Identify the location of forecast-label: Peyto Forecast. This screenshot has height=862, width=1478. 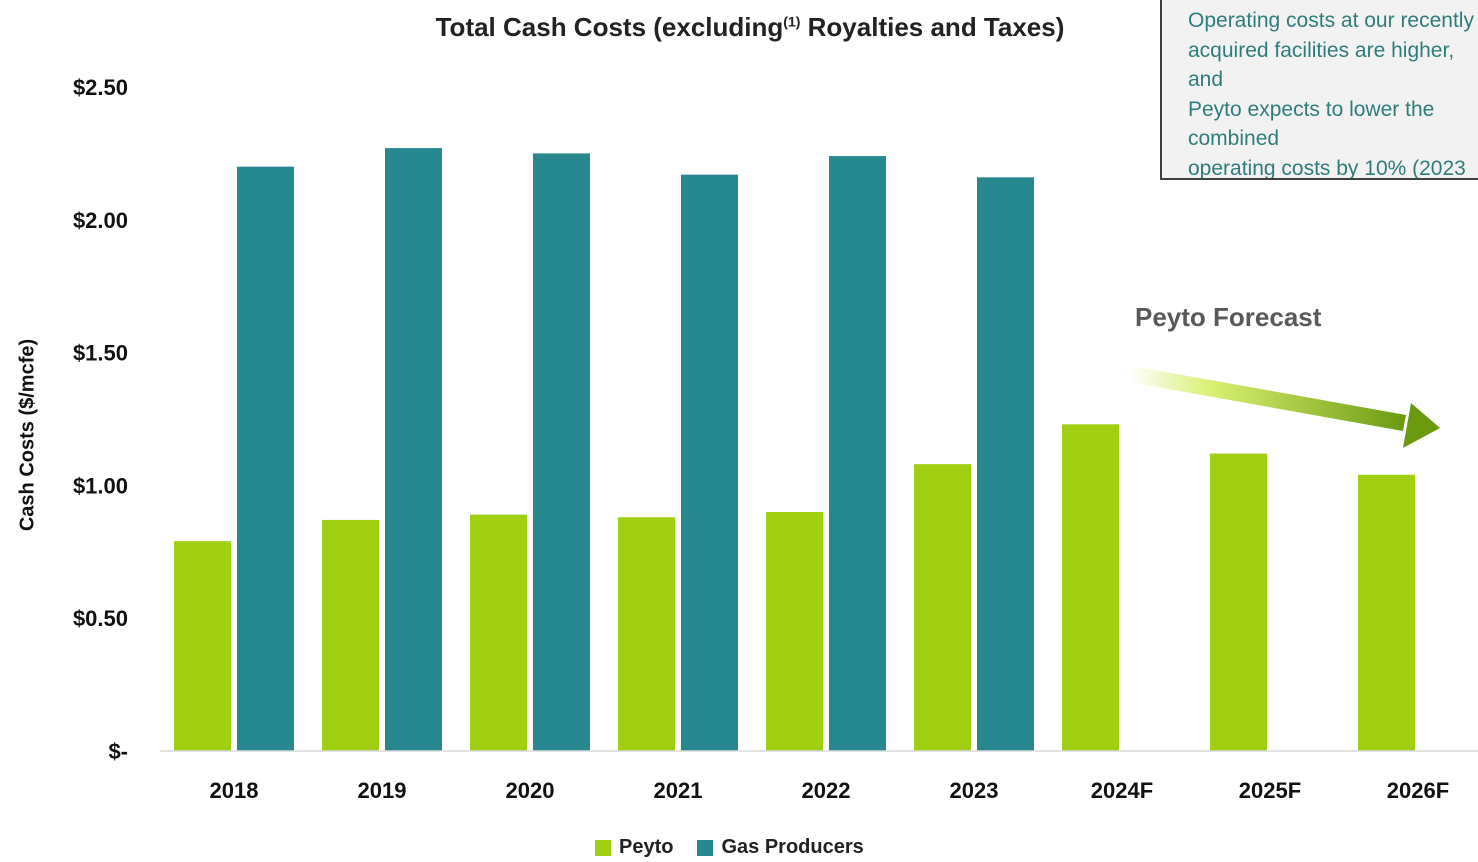
(1228, 317).